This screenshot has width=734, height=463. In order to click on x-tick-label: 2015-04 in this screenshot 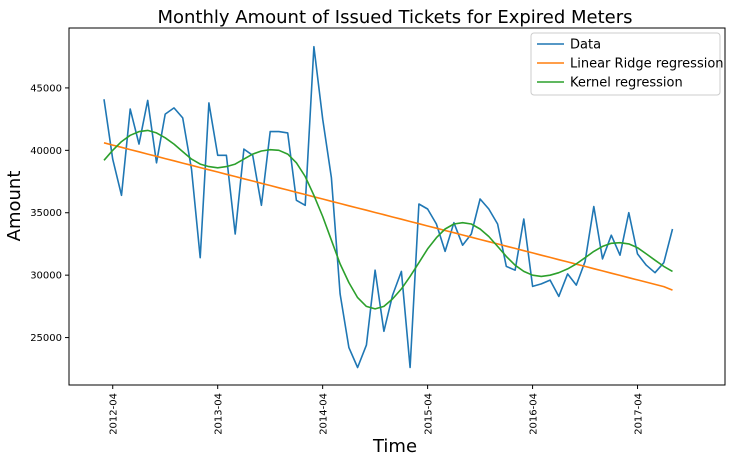, I will do `click(429, 414)`.